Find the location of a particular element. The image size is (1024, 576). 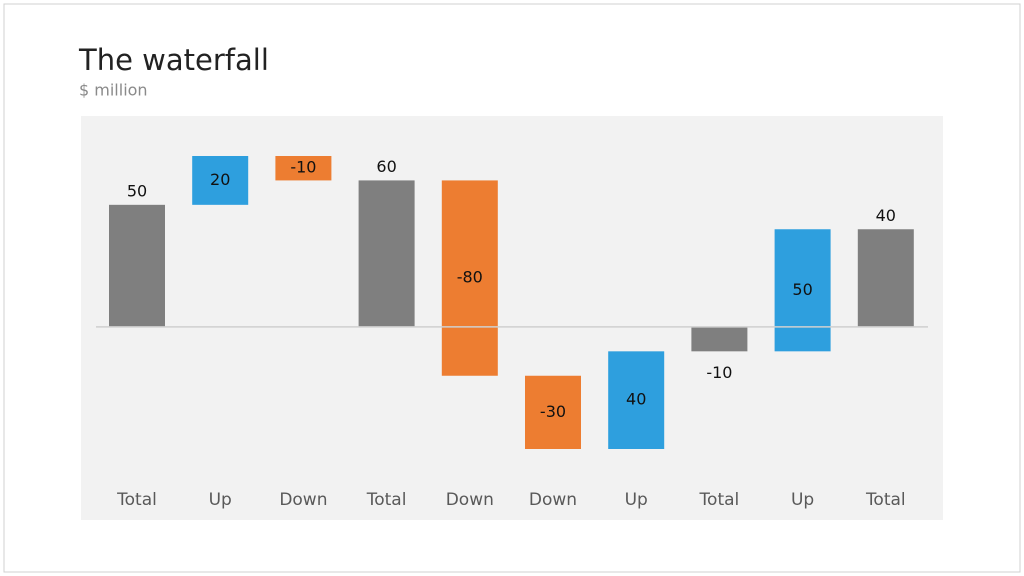

data-label: -80 is located at coordinates (470, 277).